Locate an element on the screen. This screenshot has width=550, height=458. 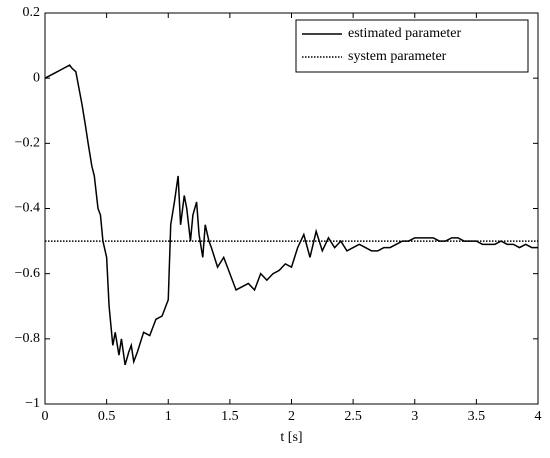
y-tick-label: −0.2 is located at coordinates (27, 143).